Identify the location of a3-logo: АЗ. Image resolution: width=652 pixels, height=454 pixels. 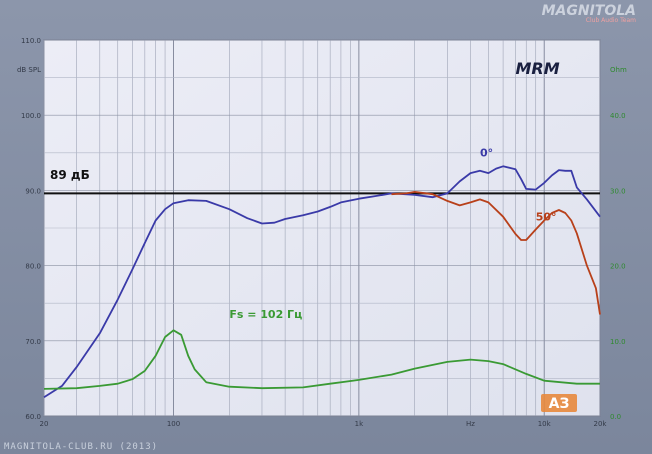
(559, 403).